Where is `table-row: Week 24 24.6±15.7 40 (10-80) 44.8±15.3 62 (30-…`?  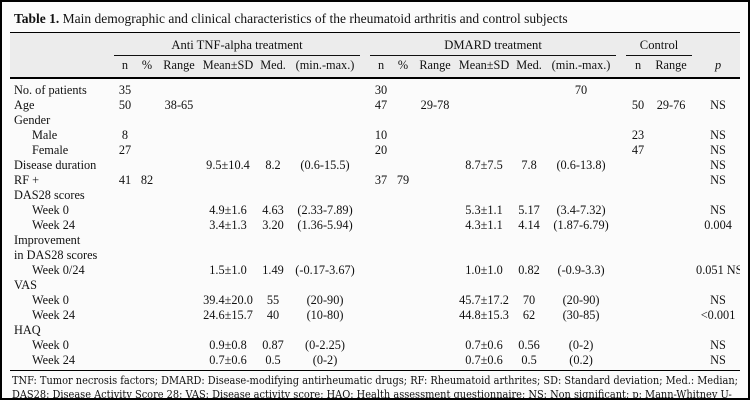
table-row: Week 24 24.6±15.7 40 (10-80) 44.8±15.3 62 (30-… is located at coordinates (375, 315).